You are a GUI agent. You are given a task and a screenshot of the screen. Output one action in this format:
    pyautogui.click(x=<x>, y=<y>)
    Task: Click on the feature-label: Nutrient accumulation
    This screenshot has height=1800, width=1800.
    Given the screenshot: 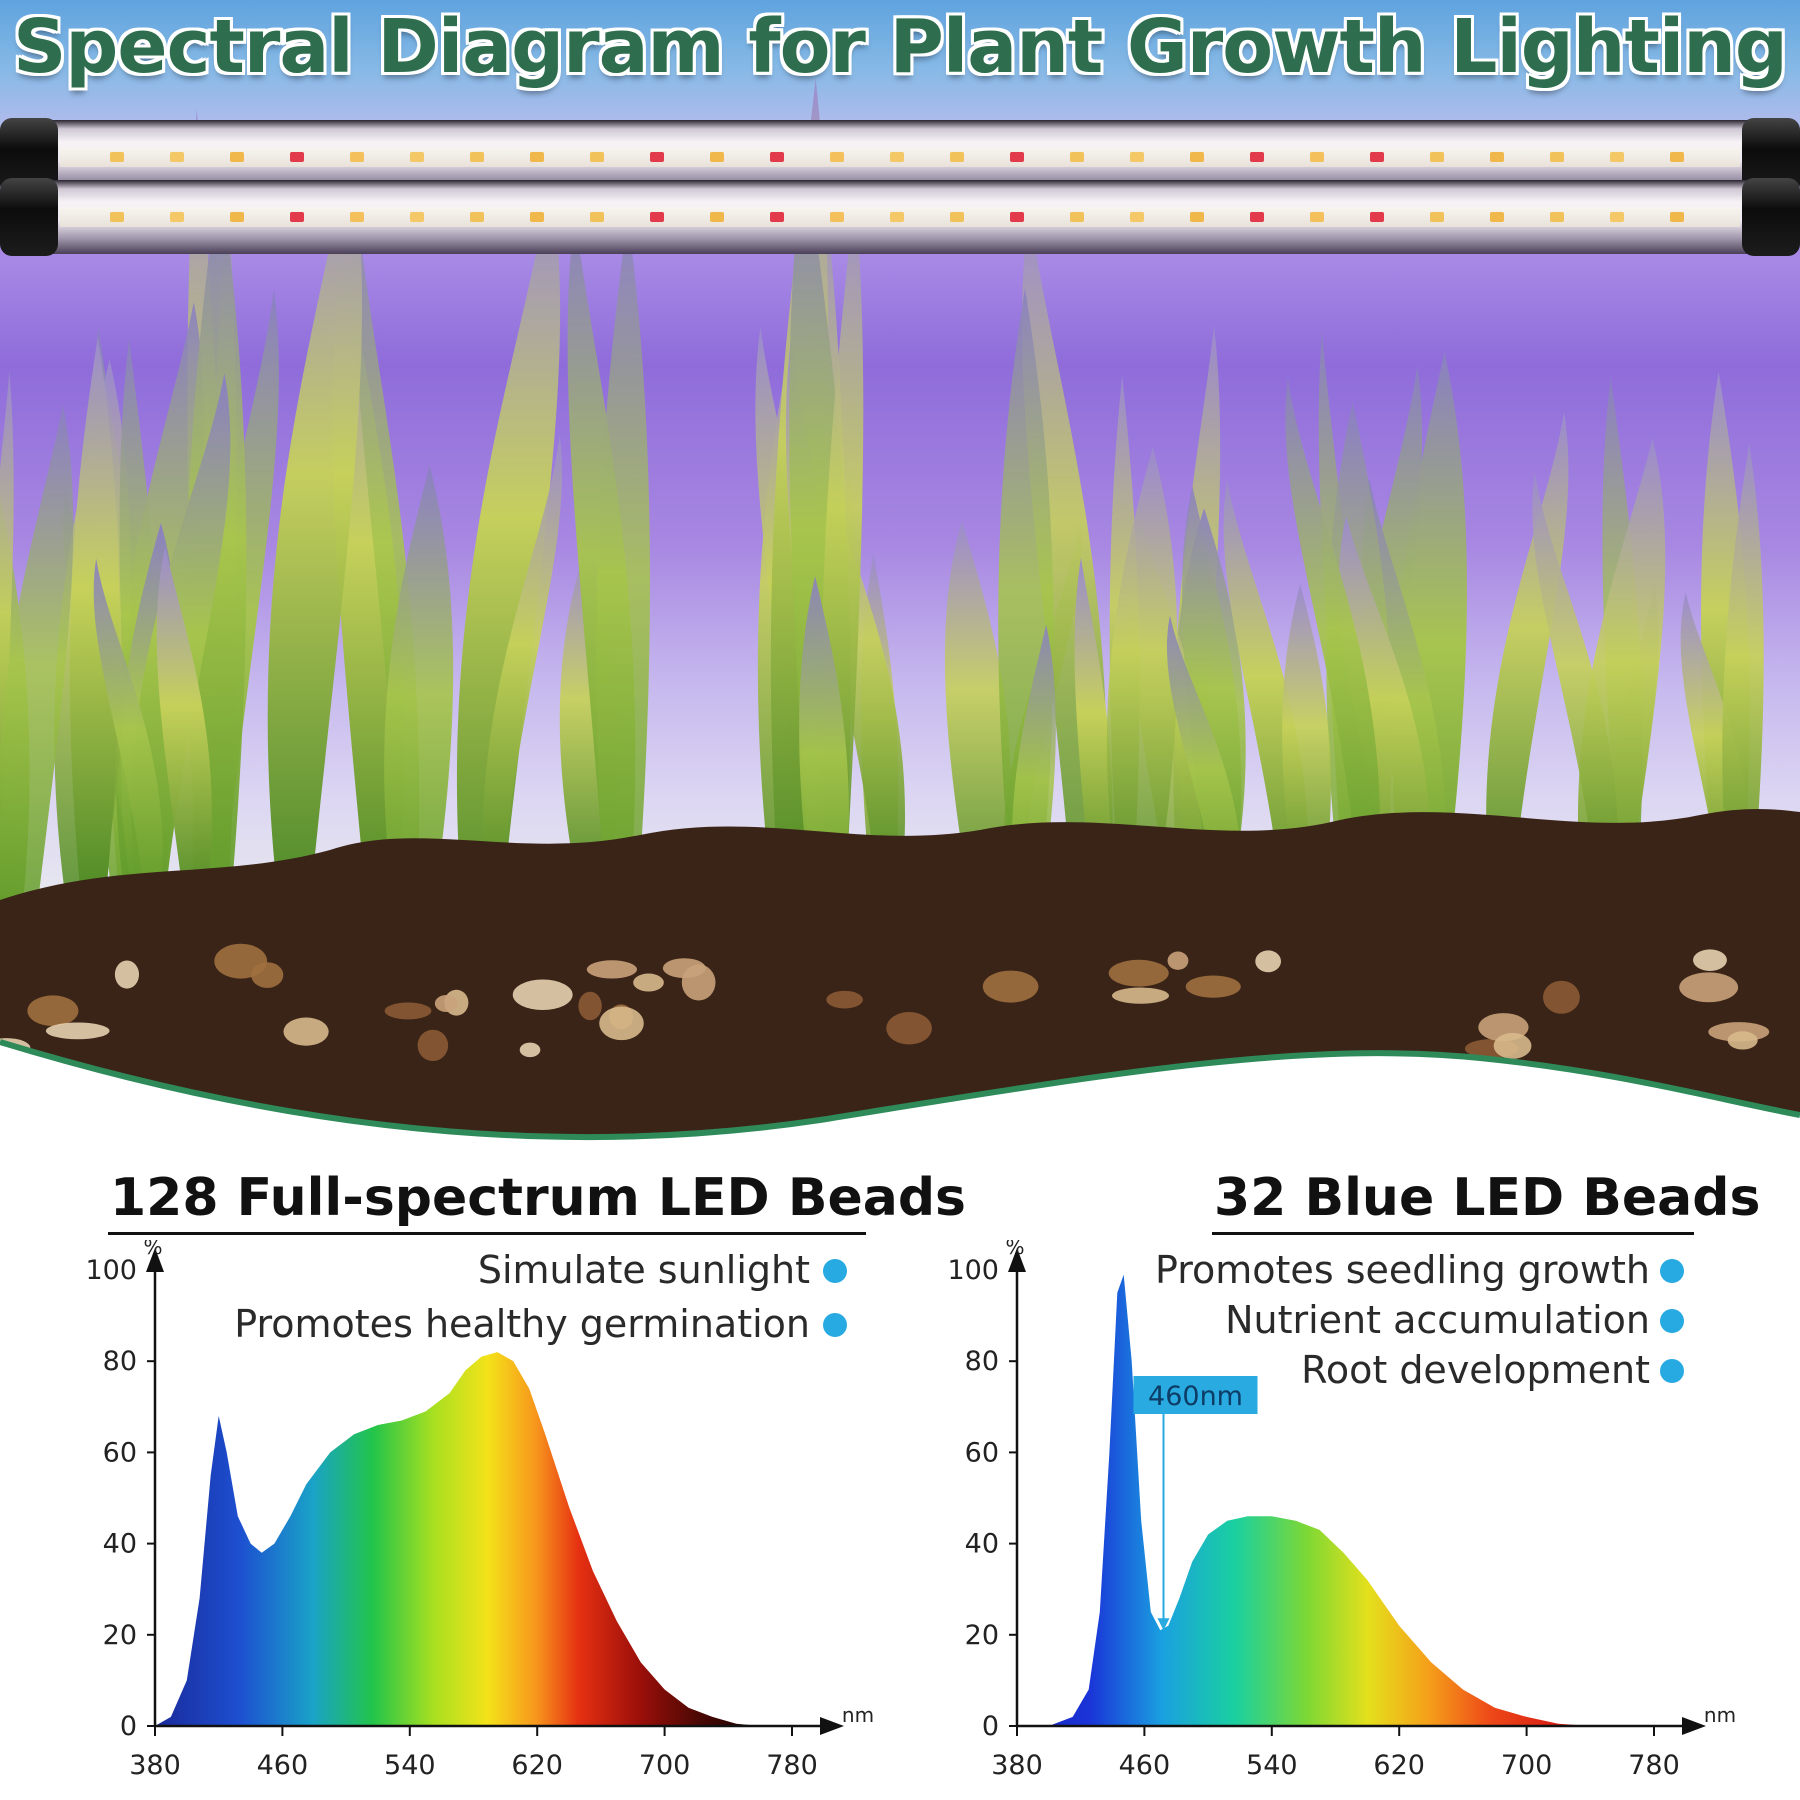 What is the action you would take?
    pyautogui.click(x=1437, y=1320)
    